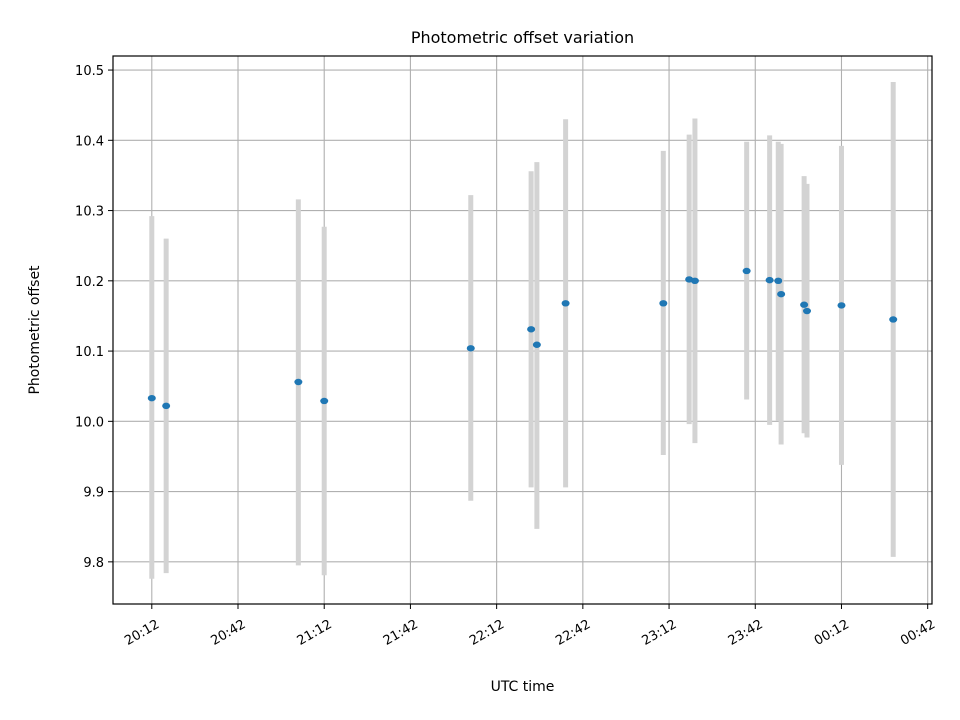 Image resolution: width=960 pixels, height=720 pixels. I want to click on y-axis-label: Photometric offset, so click(35, 330).